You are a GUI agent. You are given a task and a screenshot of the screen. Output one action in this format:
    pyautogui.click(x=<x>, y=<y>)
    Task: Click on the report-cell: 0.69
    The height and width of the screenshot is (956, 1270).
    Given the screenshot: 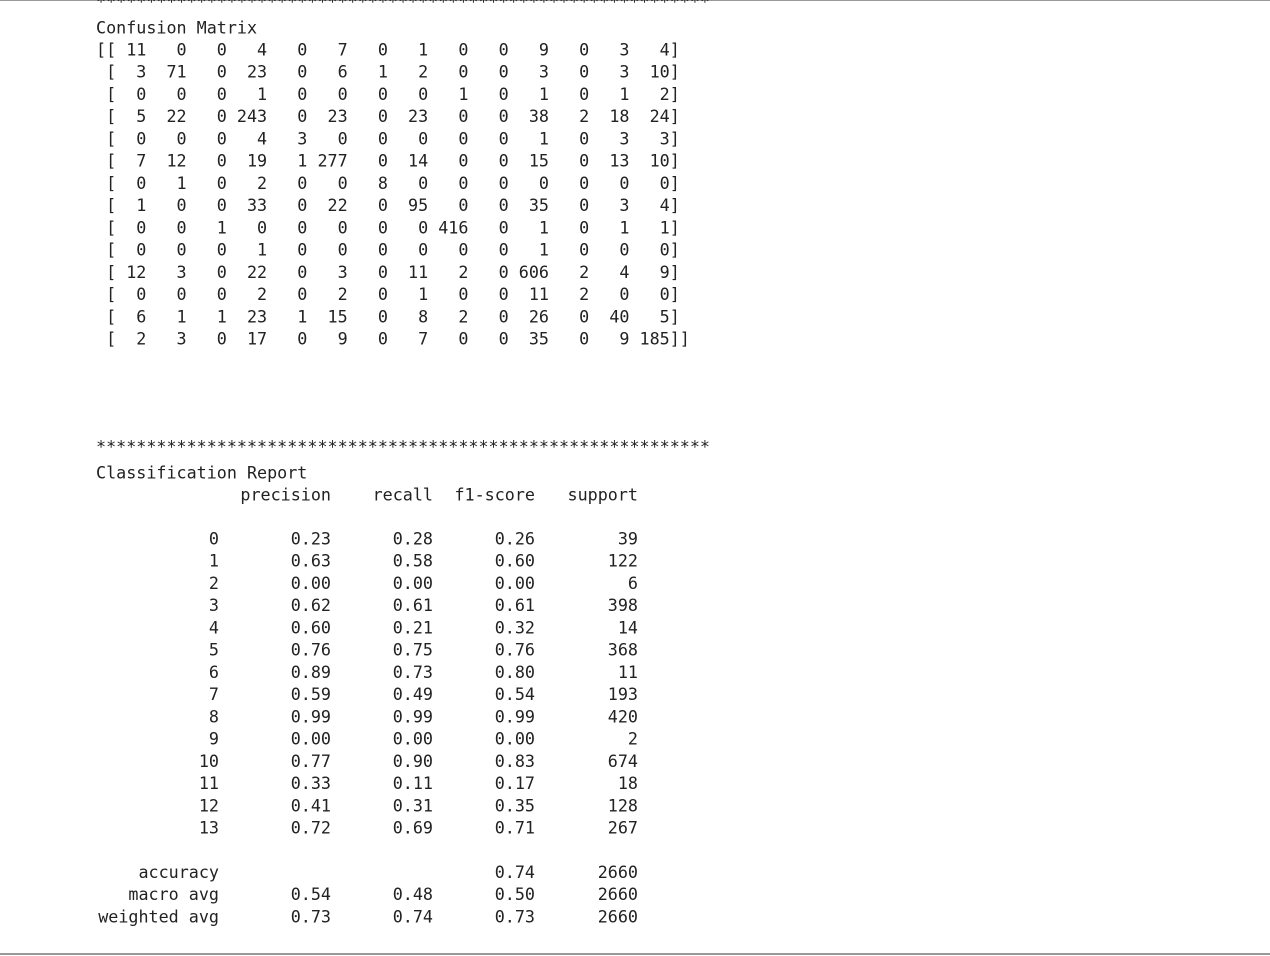 What is the action you would take?
    pyautogui.click(x=413, y=827)
    